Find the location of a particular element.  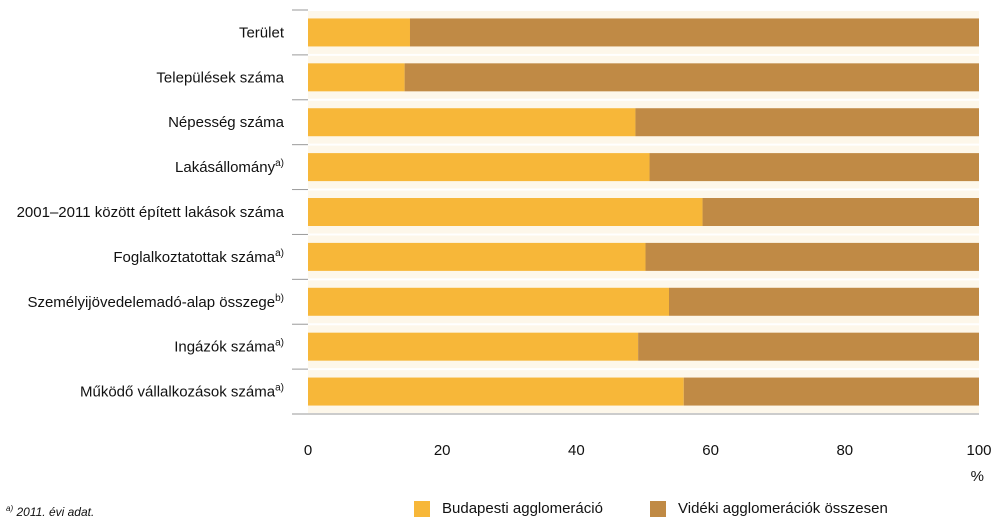

legend-item-budapest: Budapesti agglomeráció is located at coordinates (508, 508).